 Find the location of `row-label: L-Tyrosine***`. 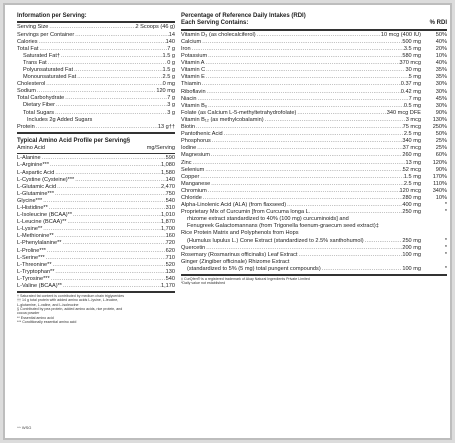

row-label: L-Tyrosine*** is located at coordinates (33, 278).